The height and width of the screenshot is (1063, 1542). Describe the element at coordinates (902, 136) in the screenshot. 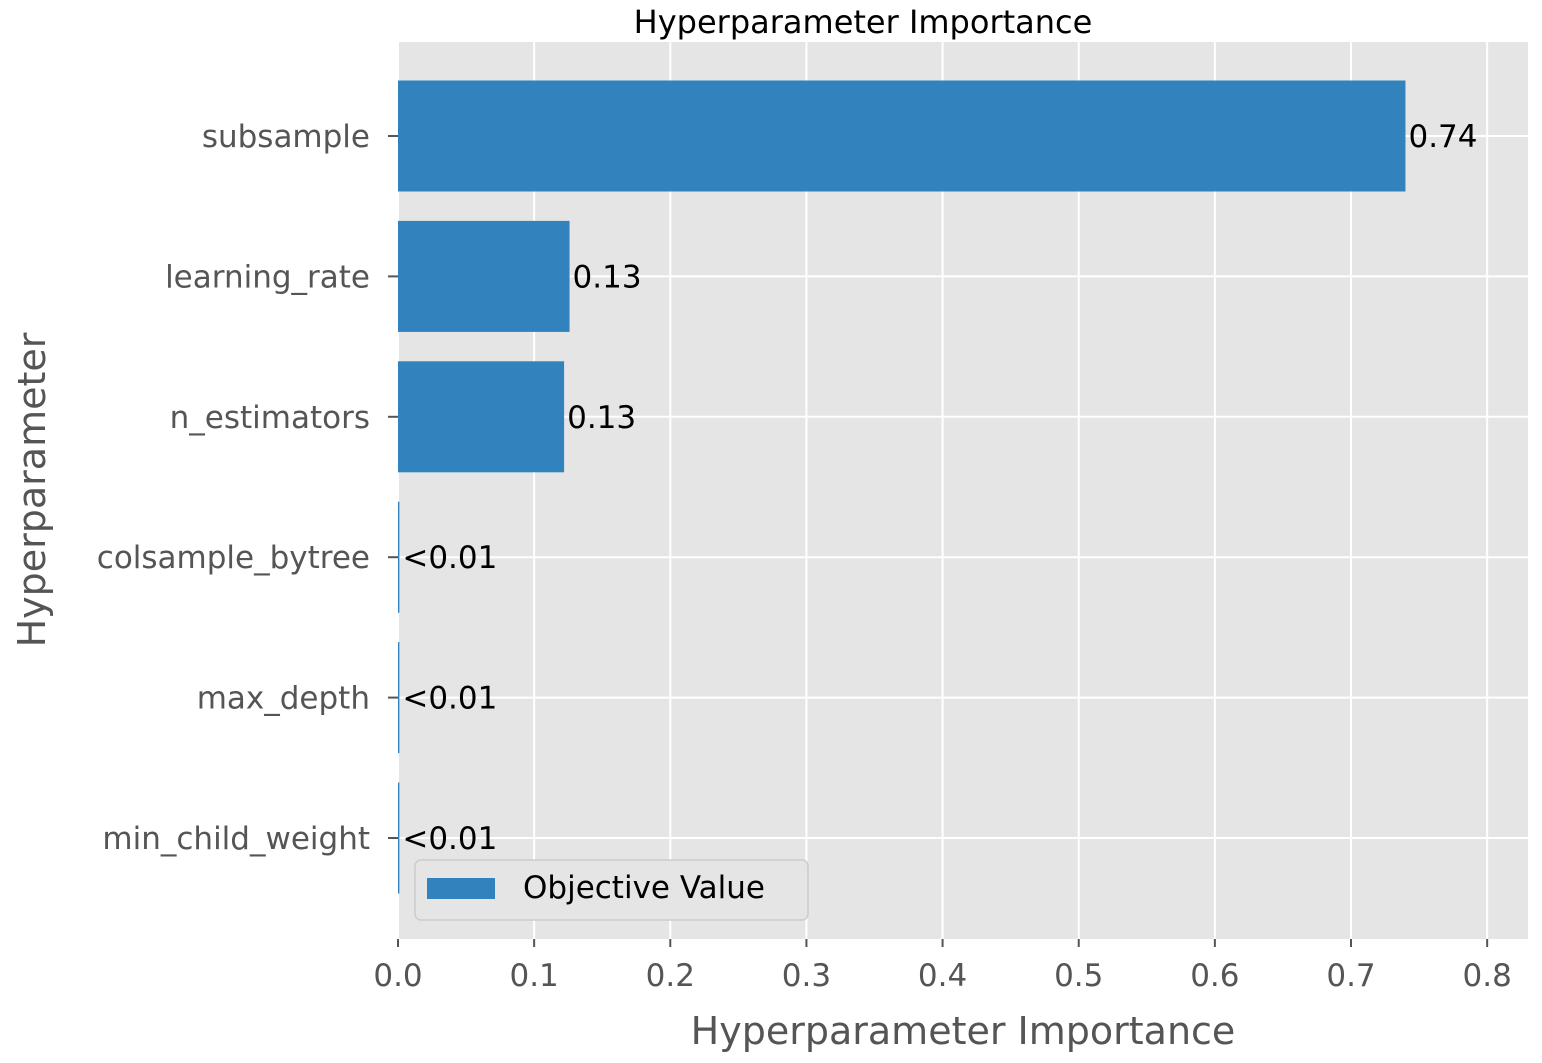

I see `bar-subsample` at that location.